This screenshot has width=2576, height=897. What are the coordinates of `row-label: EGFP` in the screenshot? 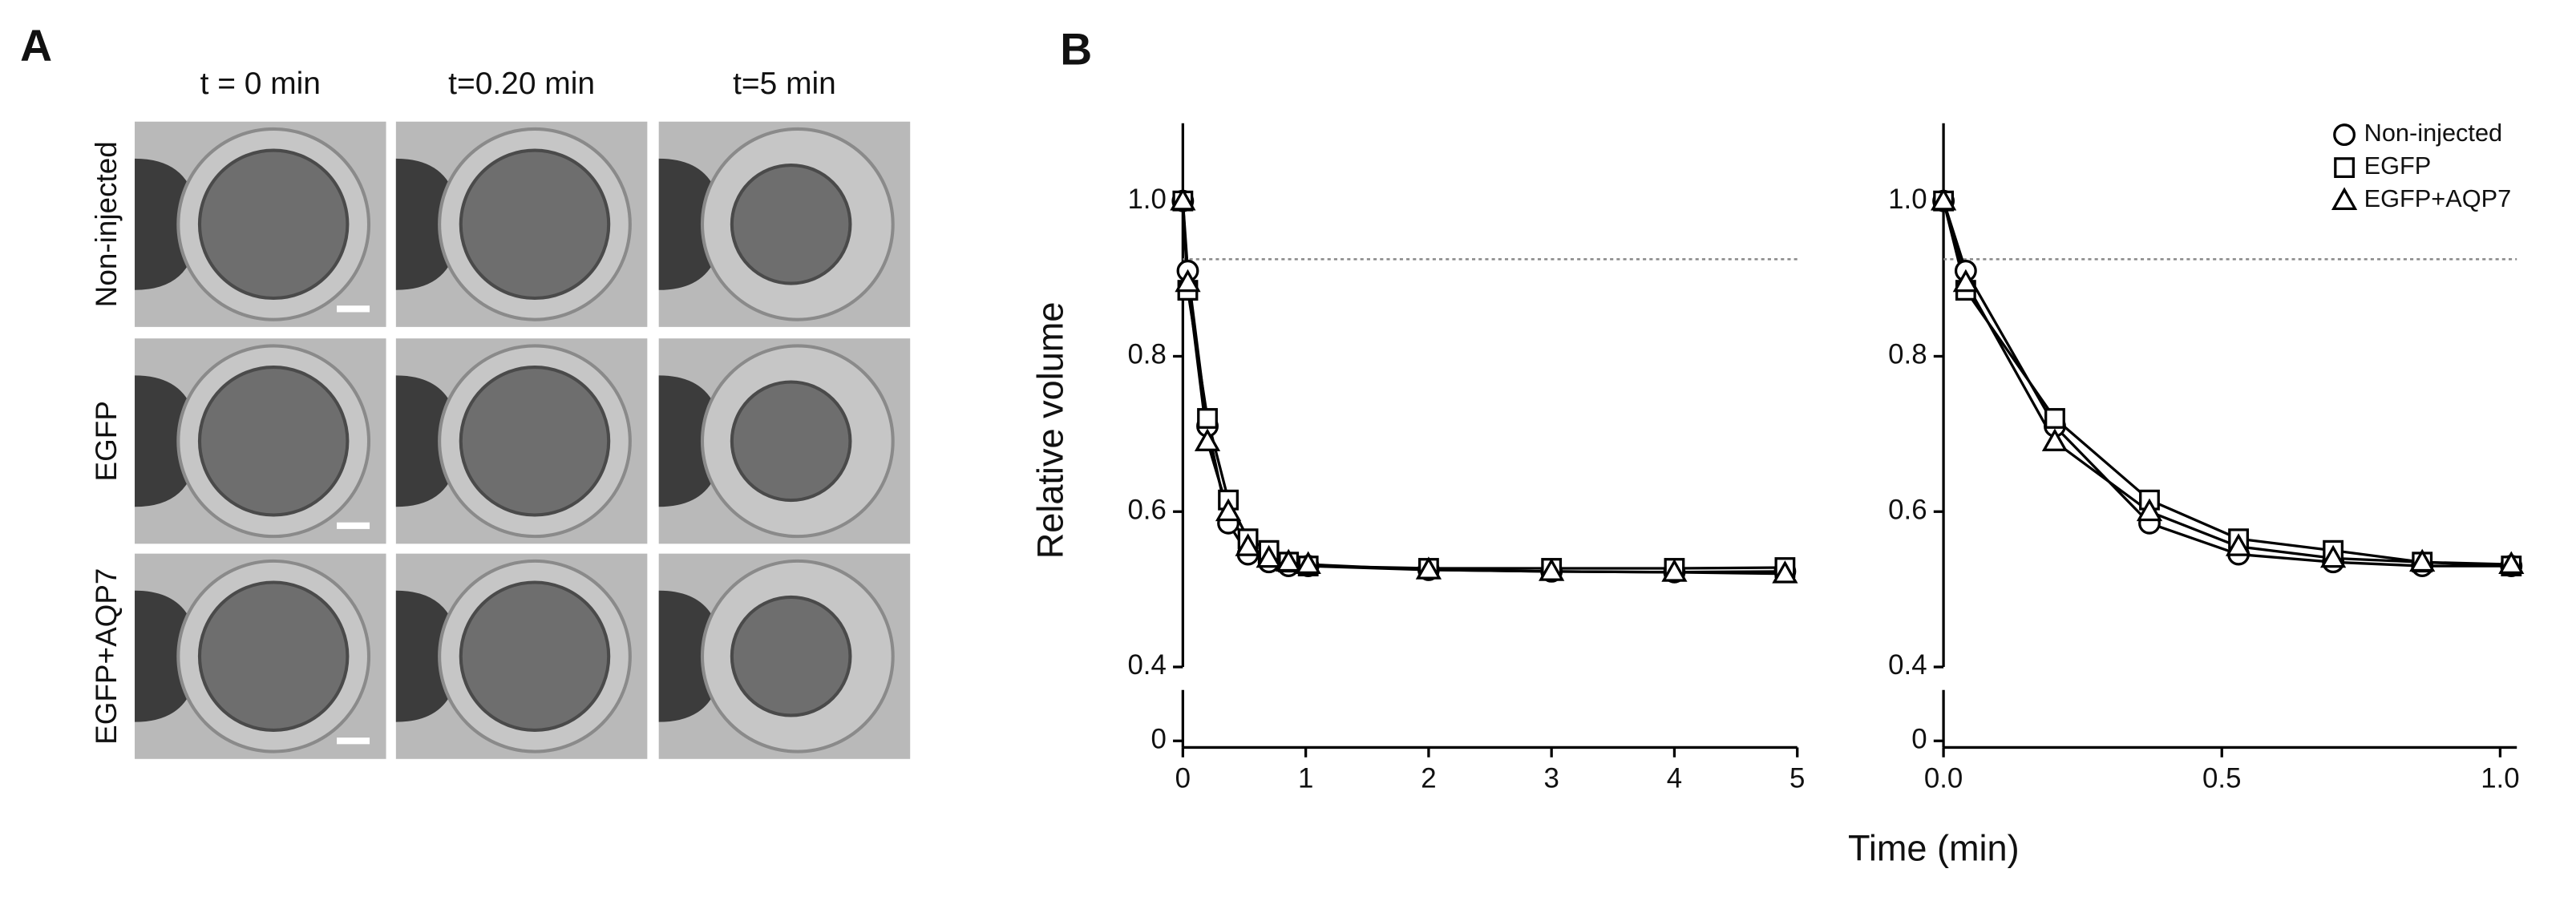 It's located at (106, 441).